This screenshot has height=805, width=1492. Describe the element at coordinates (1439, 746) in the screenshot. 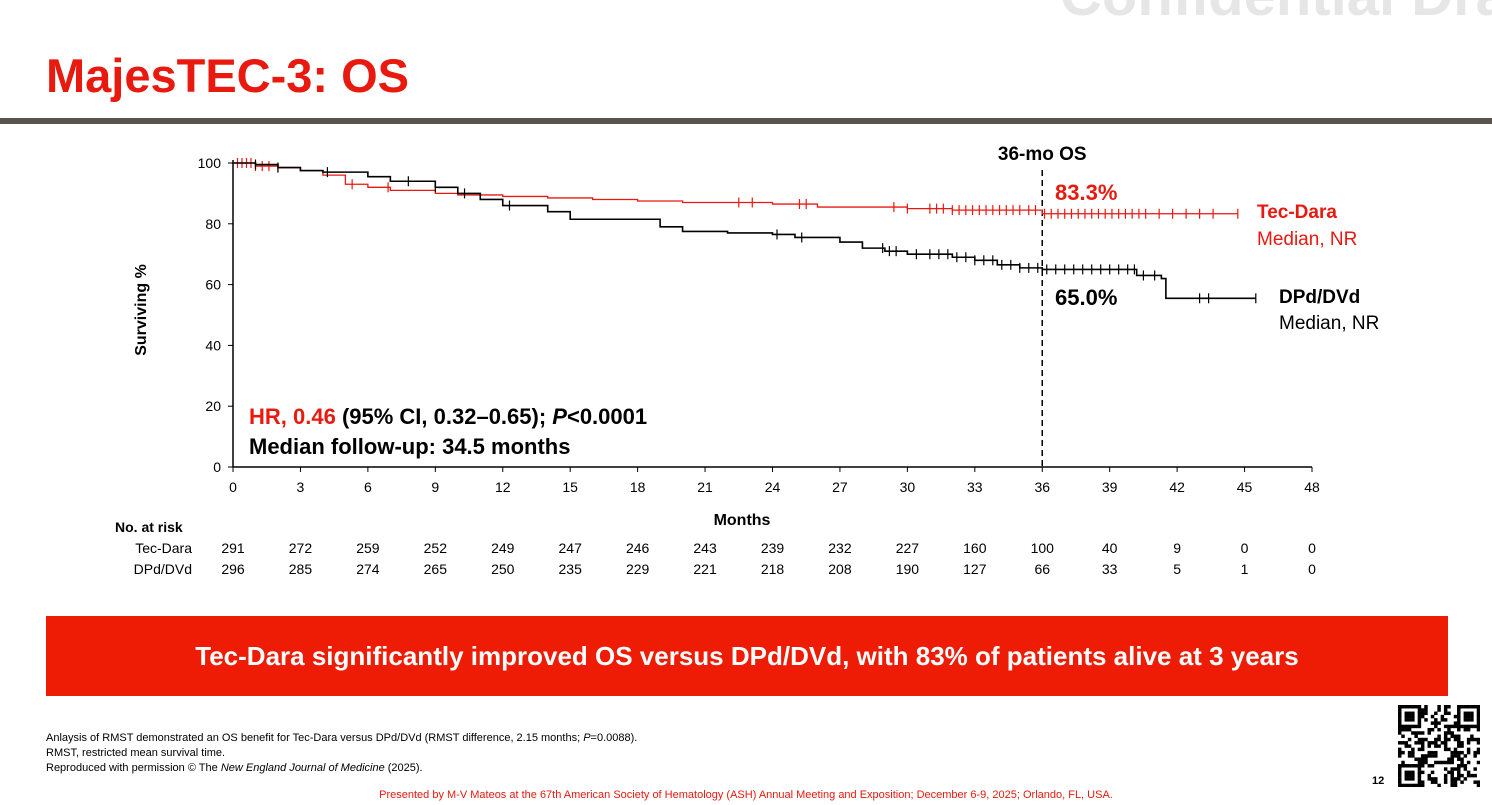

I see `qr-code-icon` at that location.